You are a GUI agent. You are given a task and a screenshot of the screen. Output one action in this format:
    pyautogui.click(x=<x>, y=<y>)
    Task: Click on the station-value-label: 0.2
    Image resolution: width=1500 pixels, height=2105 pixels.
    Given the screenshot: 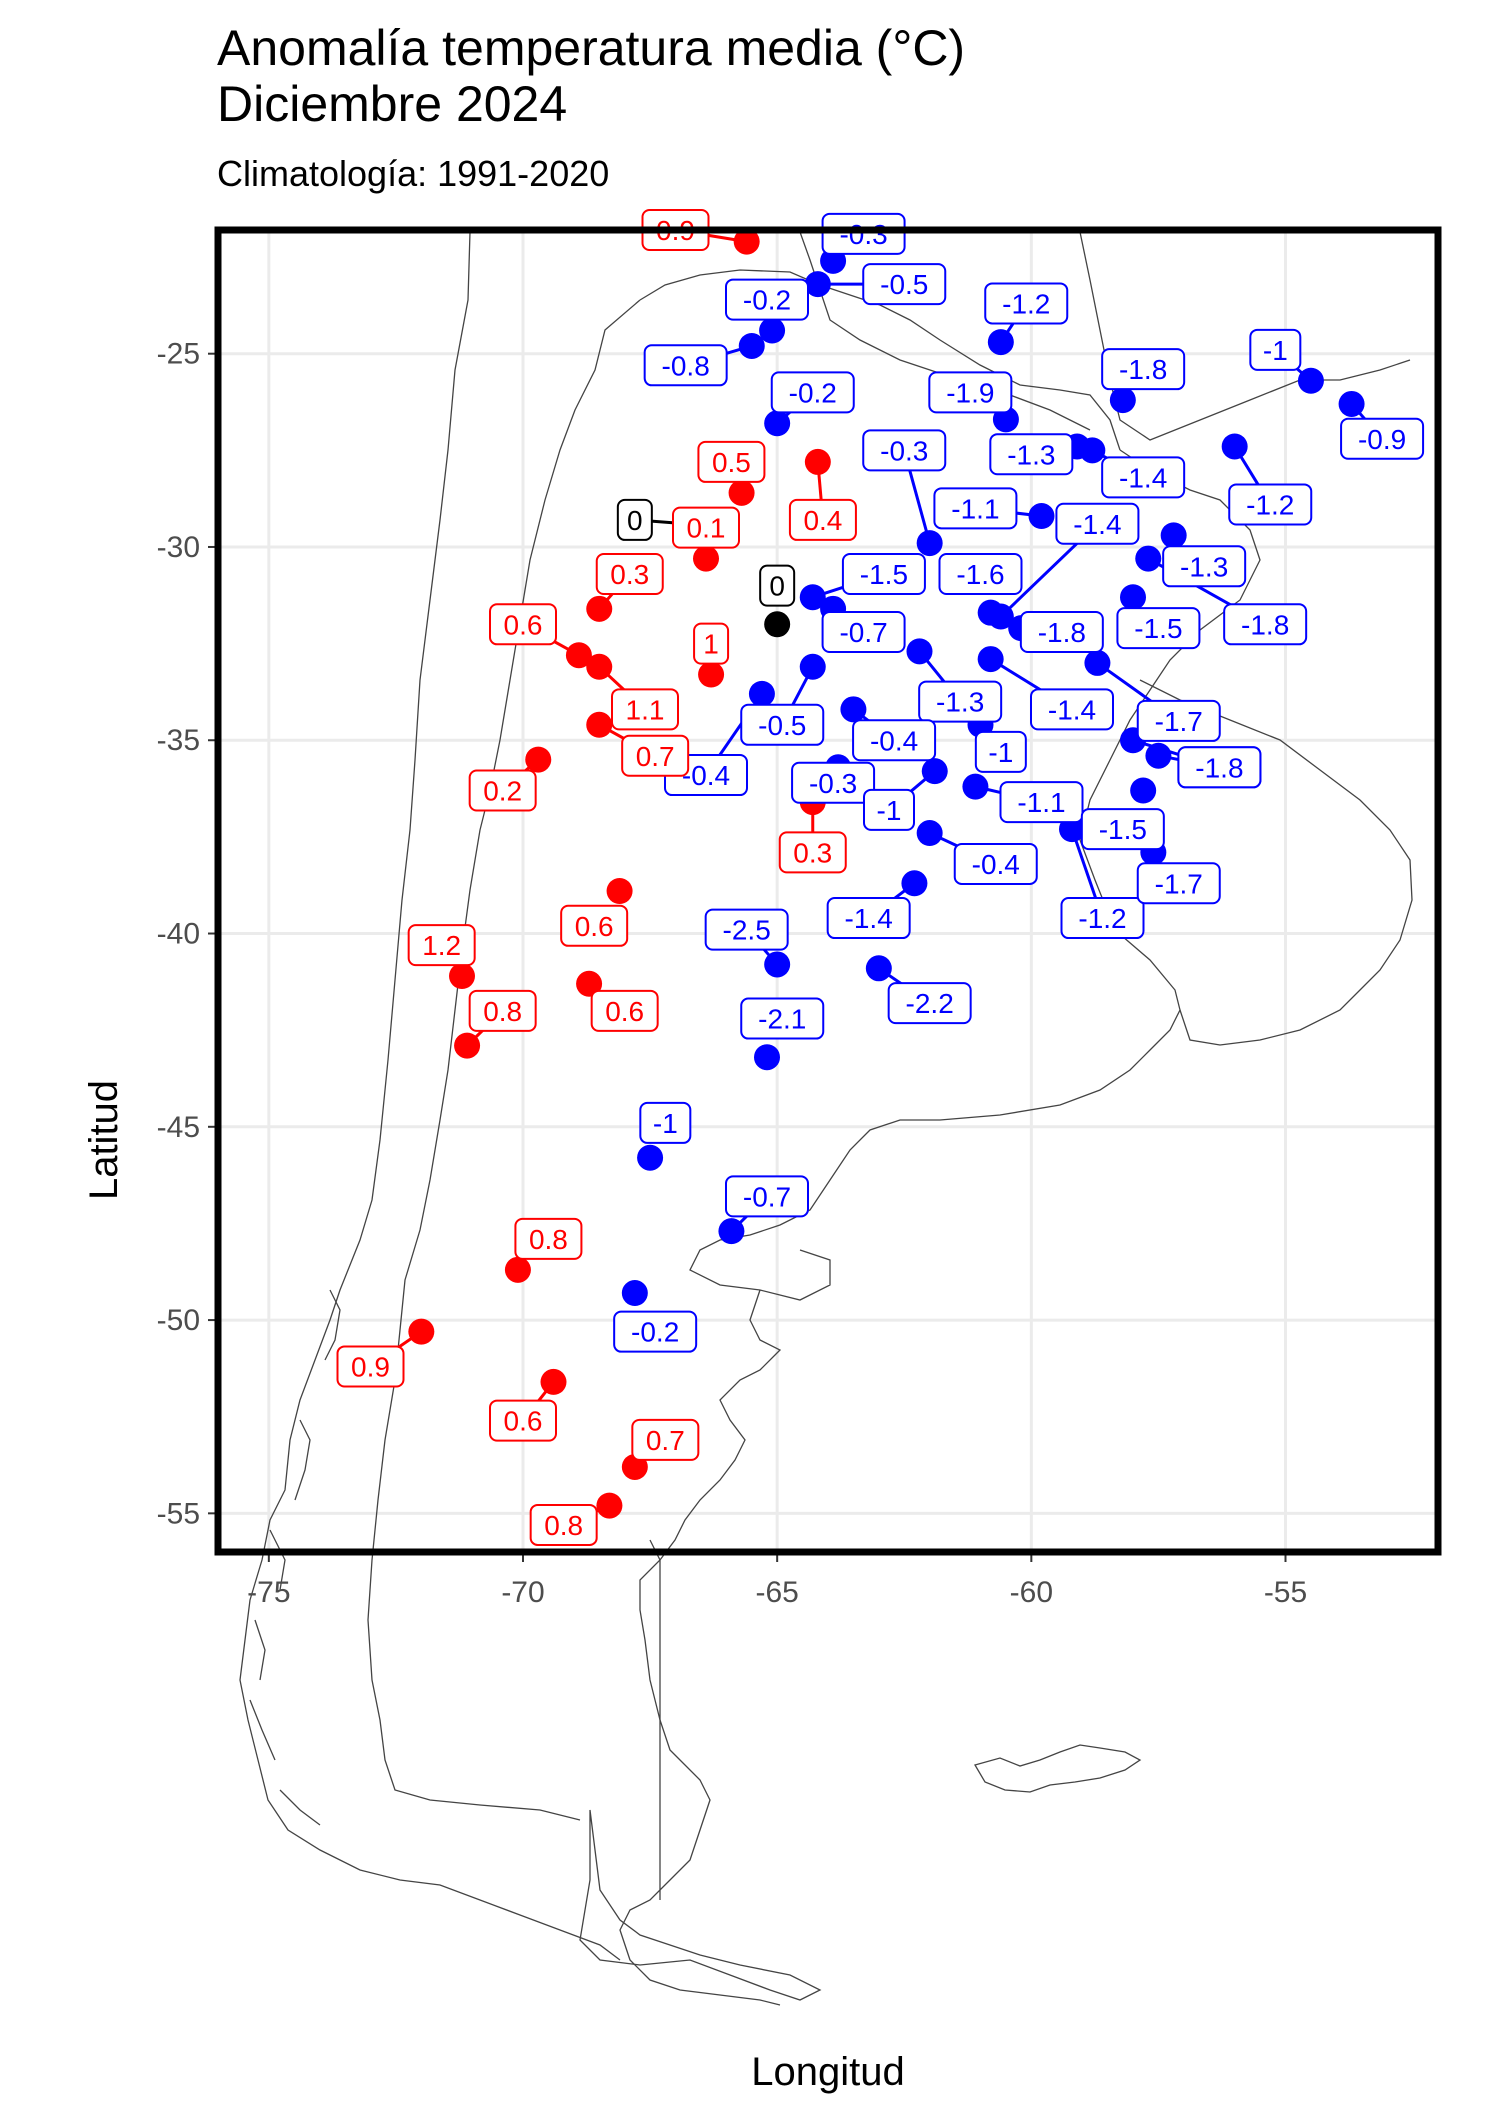 What is the action you would take?
    pyautogui.click(x=502, y=790)
    